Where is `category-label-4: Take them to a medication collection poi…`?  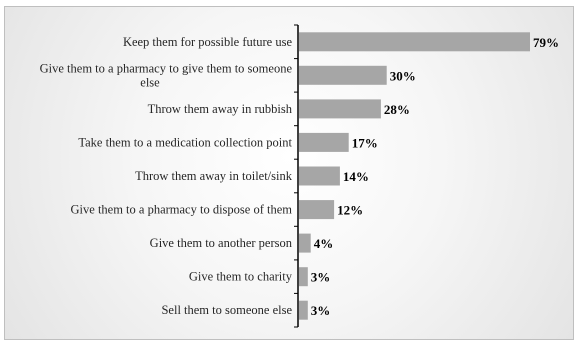 category-label-4: Take them to a medication collection poi… is located at coordinates (185, 142).